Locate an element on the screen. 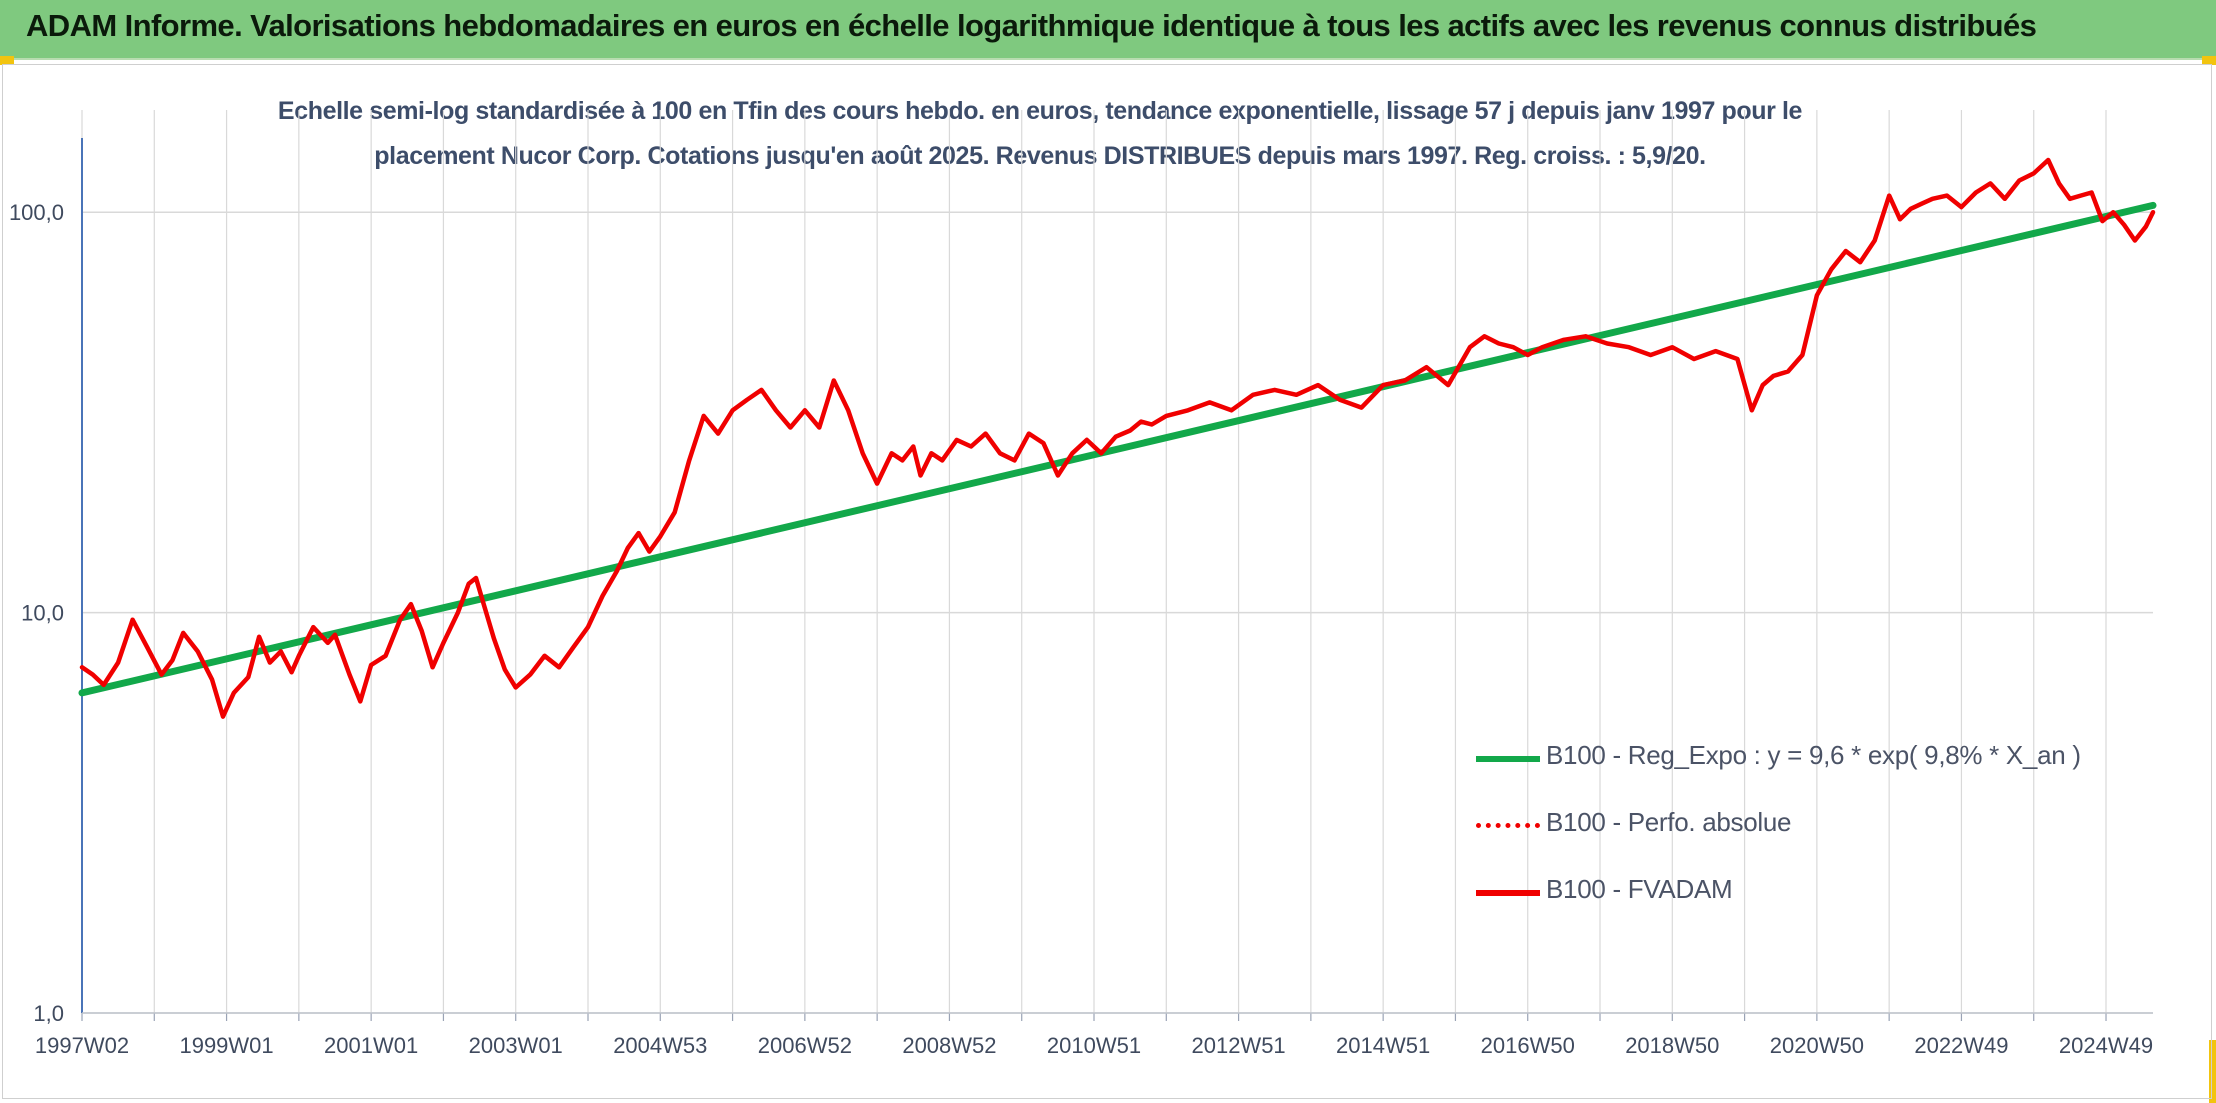 The image size is (2216, 1103). corner-mark-right is located at coordinates (2209, 60).